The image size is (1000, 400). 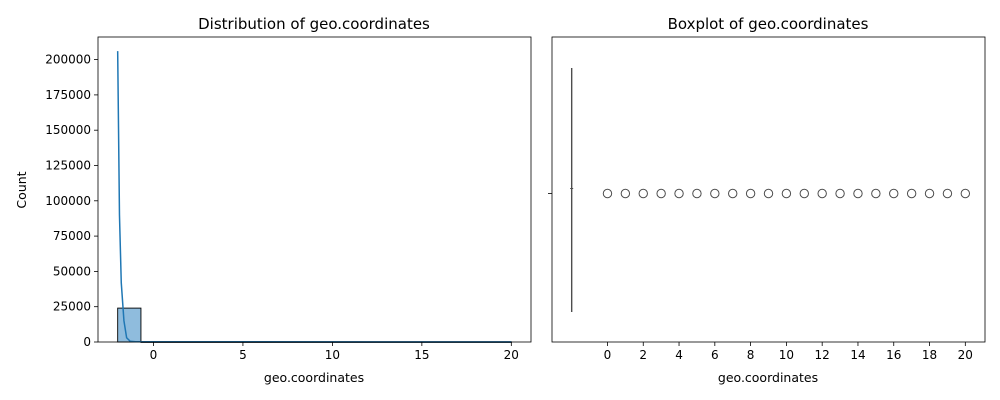 I want to click on boxplot-x-tick-label: 20, so click(x=965, y=355).